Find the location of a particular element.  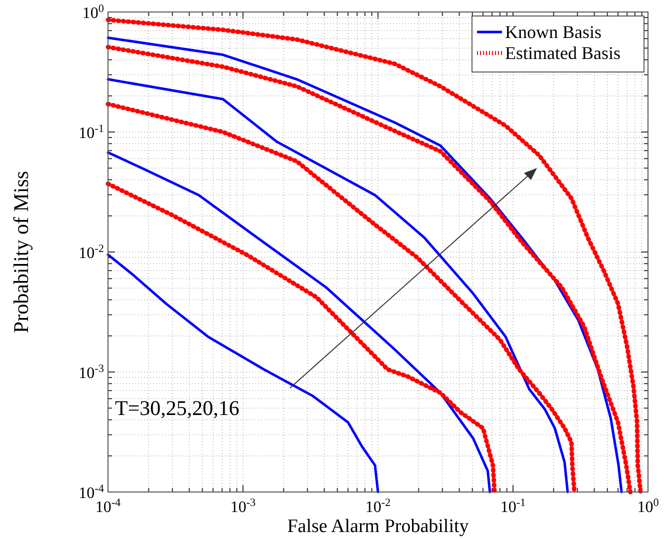

x-axis-title: False Alarm Probability is located at coordinates (378, 526).